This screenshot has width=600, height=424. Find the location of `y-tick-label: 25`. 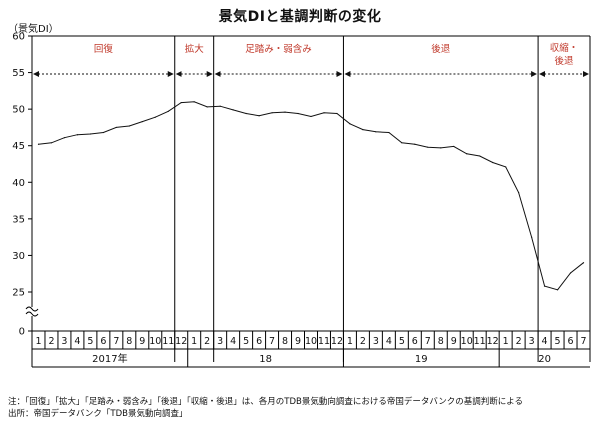

y-tick-label: 25 is located at coordinates (18, 293).